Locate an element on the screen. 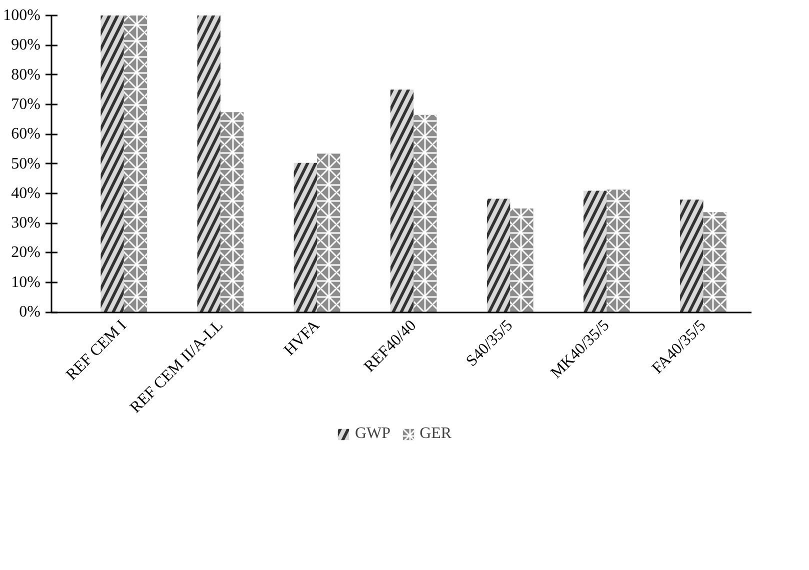 The width and height of the screenshot is (809, 570). y-tick-label: 80% is located at coordinates (25, 75).